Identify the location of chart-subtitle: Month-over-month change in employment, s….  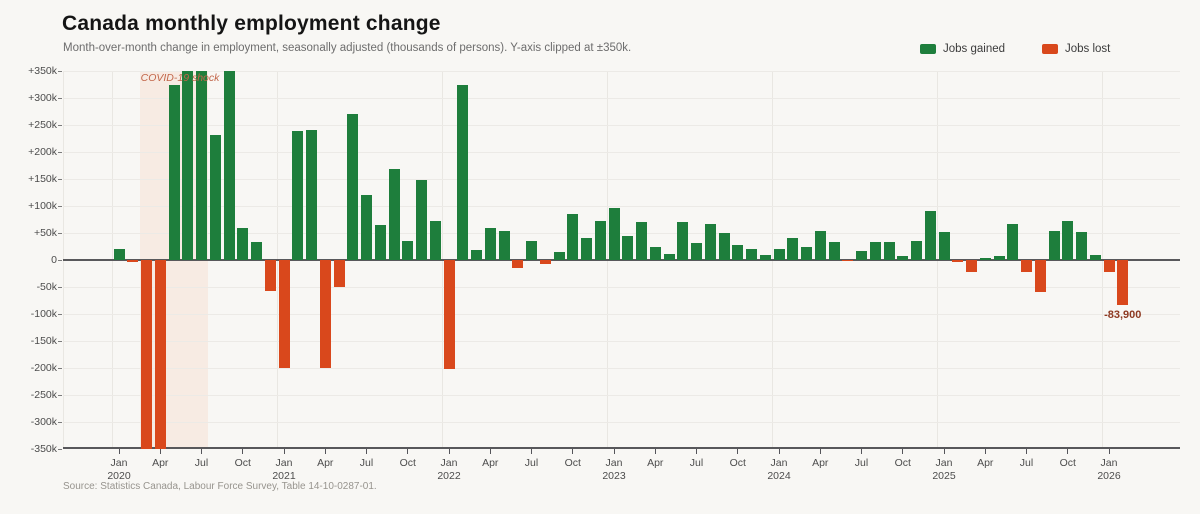
(347, 48).